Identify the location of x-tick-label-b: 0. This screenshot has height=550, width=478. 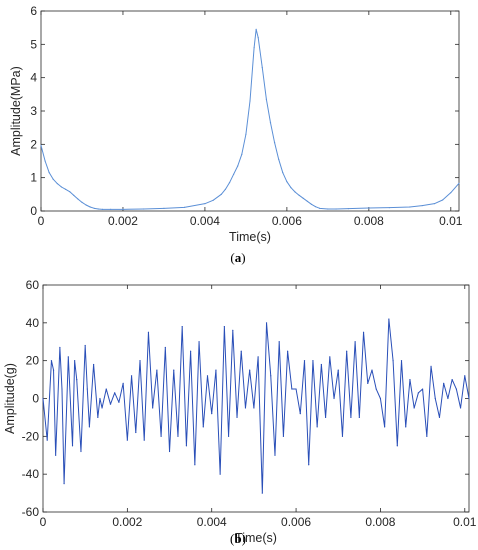
(43, 522).